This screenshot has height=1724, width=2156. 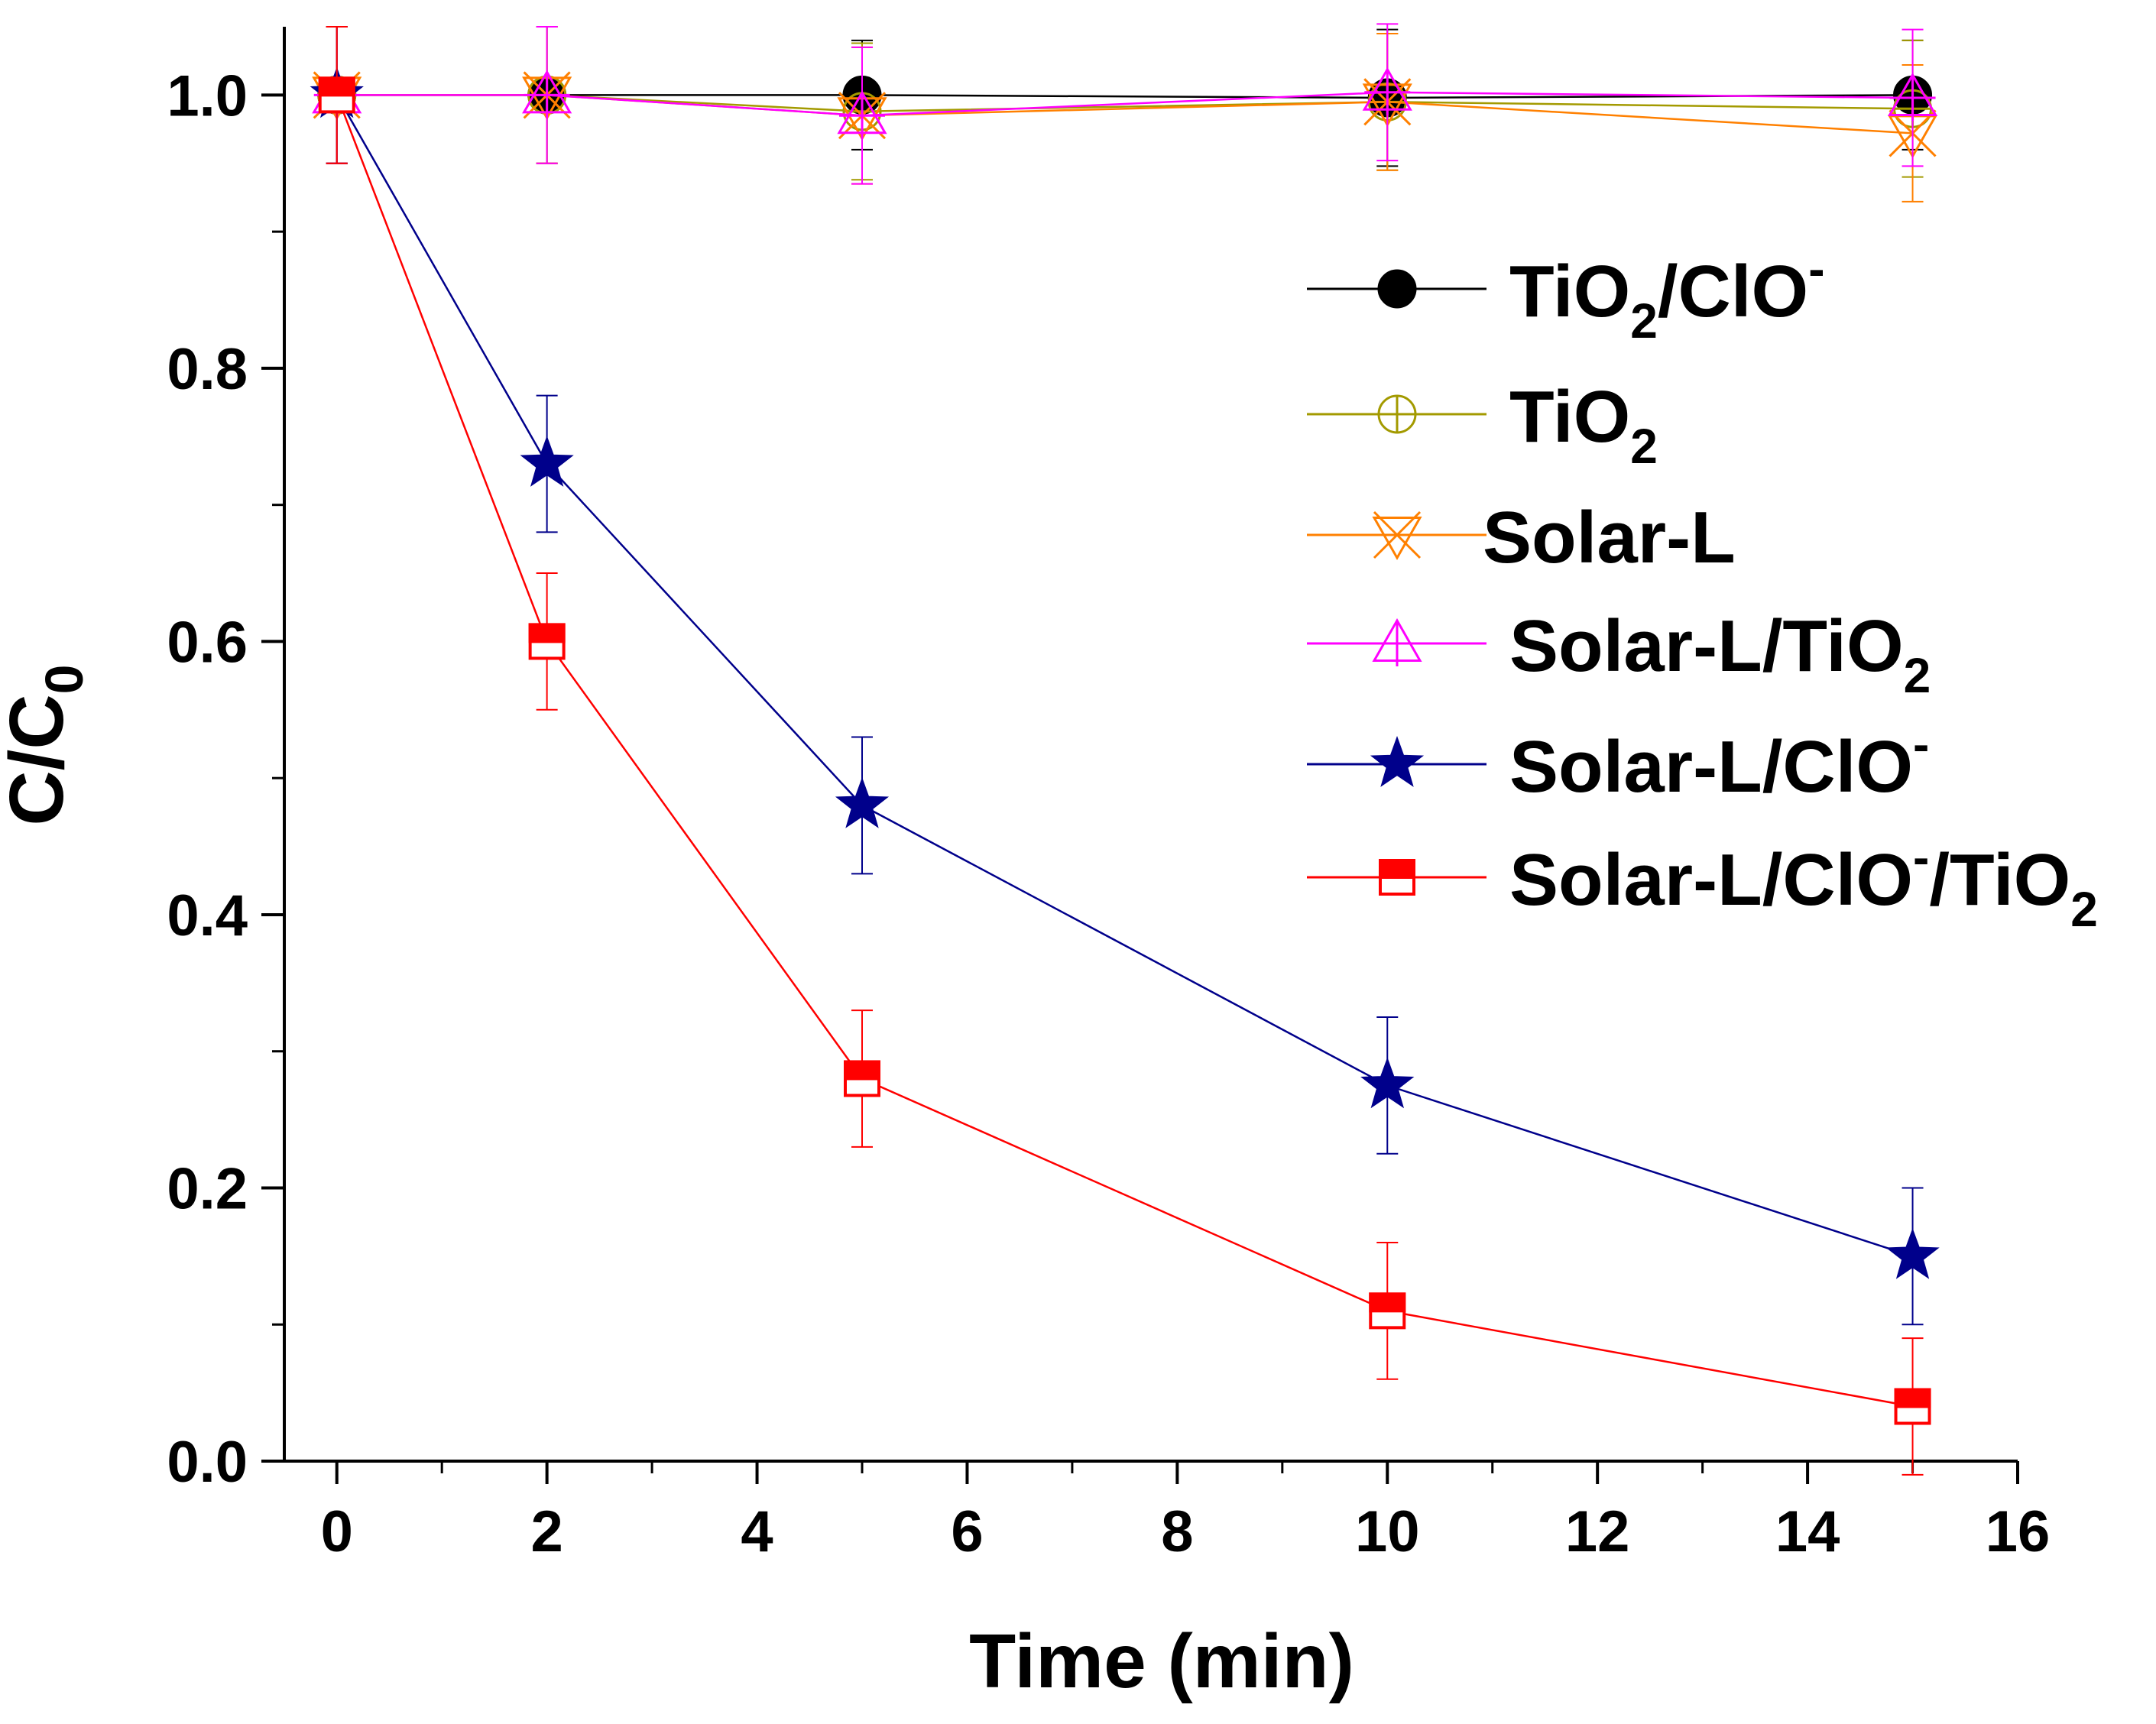 What do you see at coordinates (1597, 1531) in the screenshot?
I see `x-tick-label: 12` at bounding box center [1597, 1531].